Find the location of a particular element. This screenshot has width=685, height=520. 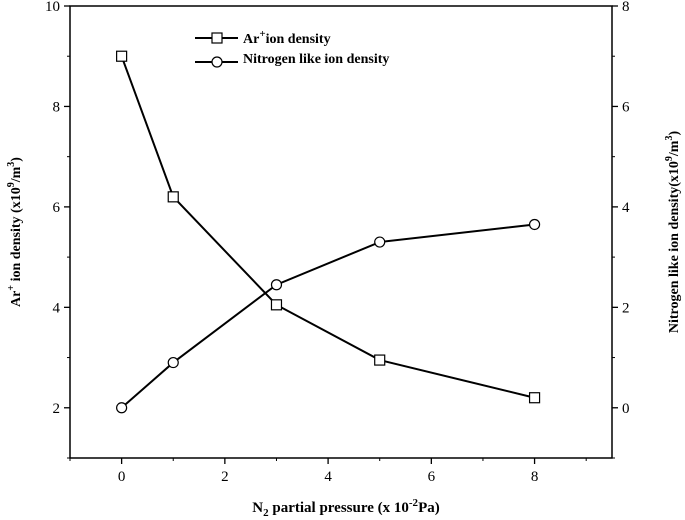

y-left-tick-label: 2 is located at coordinates (57, 409).